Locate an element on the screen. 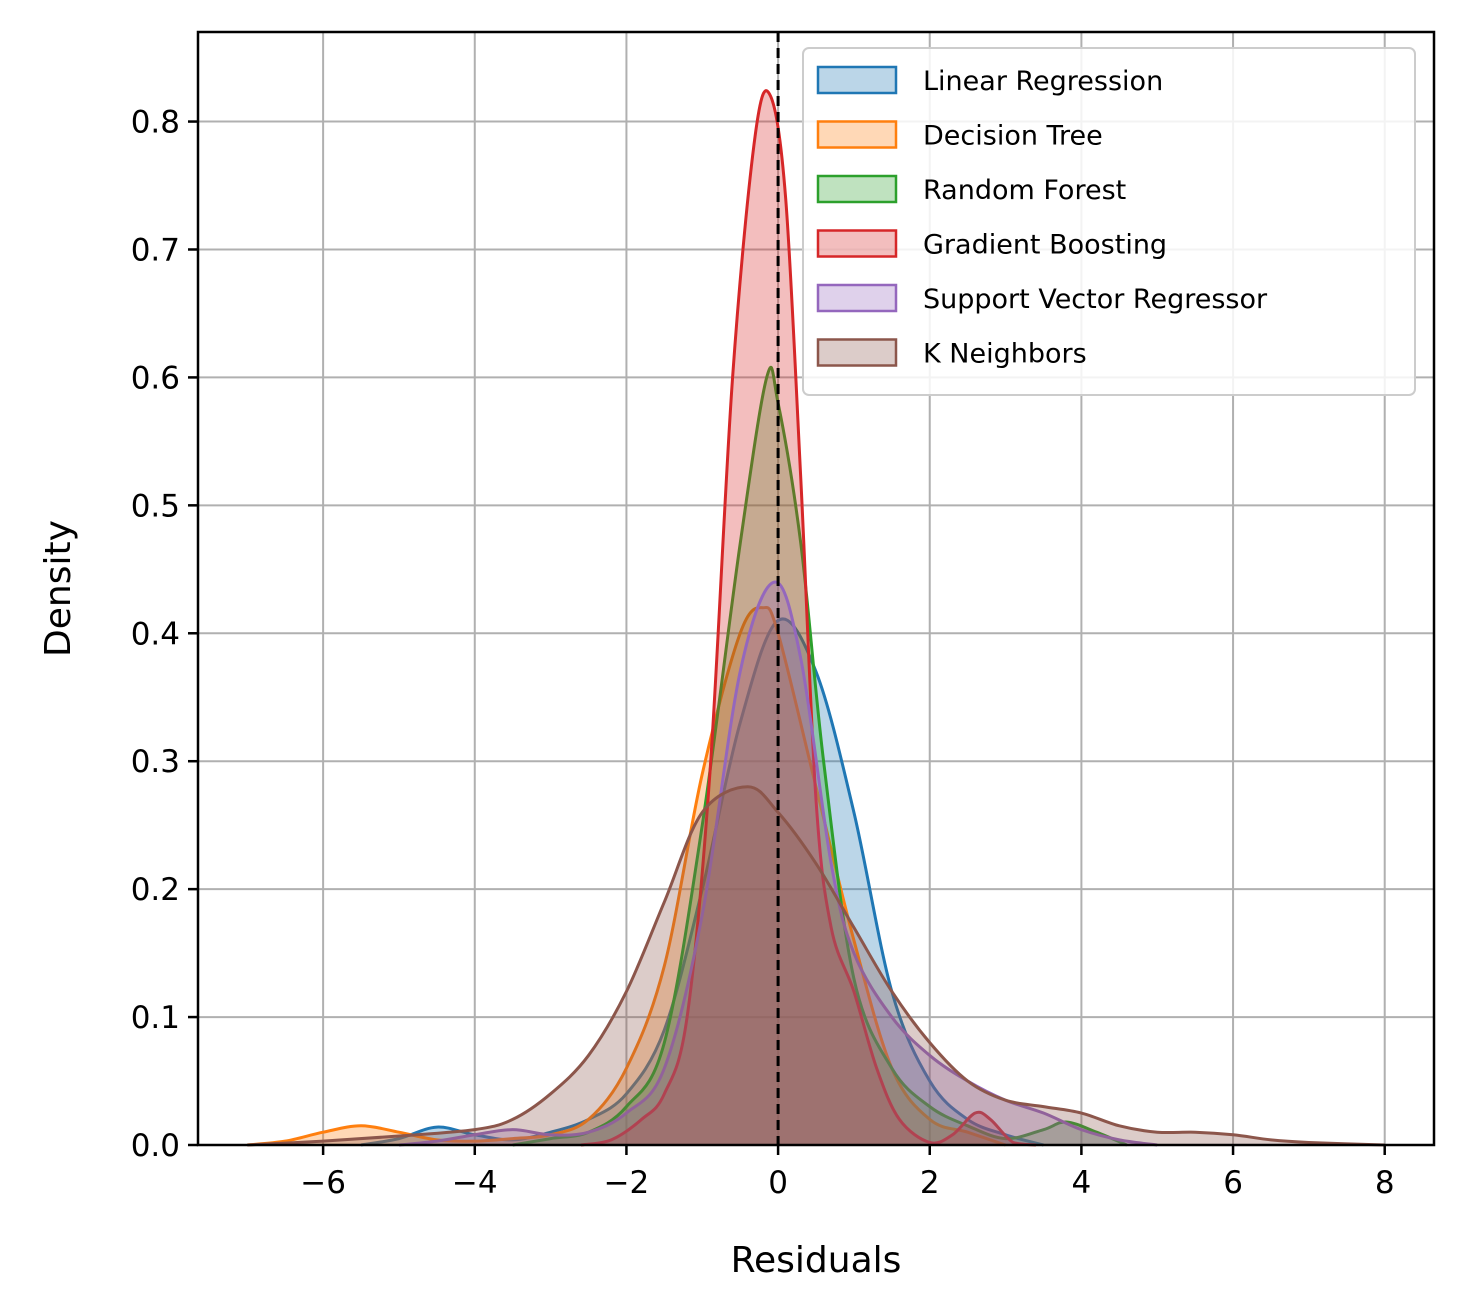 The height and width of the screenshot is (1314, 1464). y-tick-label: 0.5 is located at coordinates (155, 506).